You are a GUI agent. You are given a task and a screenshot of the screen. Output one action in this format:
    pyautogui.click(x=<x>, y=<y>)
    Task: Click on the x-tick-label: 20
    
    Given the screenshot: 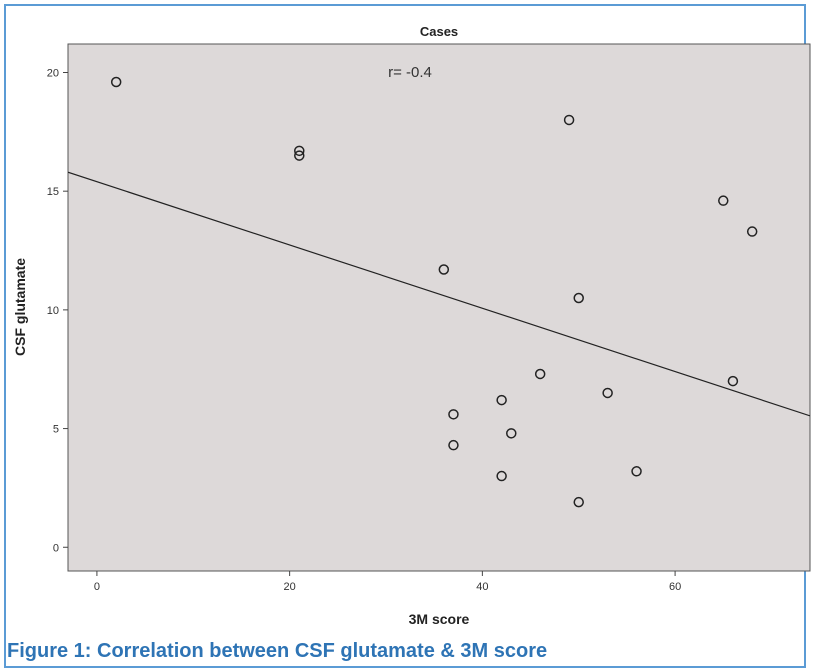 What is the action you would take?
    pyautogui.click(x=290, y=587)
    